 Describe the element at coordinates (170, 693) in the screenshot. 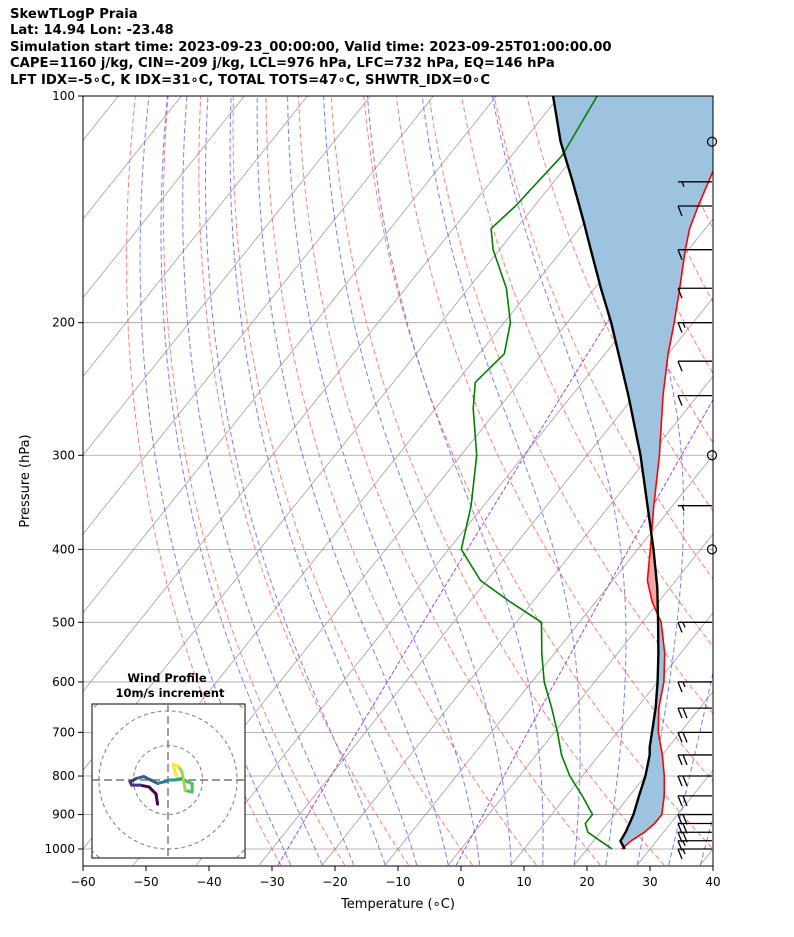

I see `hodograph-subtitle: 10m/s increment` at that location.